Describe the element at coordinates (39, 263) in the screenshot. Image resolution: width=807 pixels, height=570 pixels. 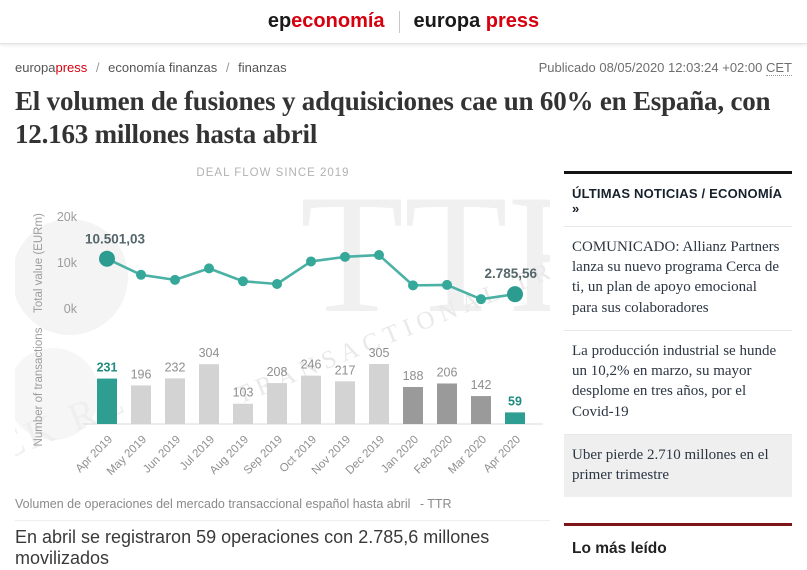
I see `svg-text: Total value (EURm)` at that location.